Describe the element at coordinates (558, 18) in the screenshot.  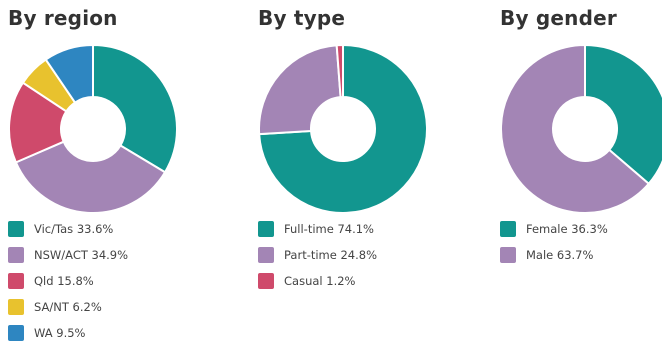
I see `gender-title: By gender` at that location.